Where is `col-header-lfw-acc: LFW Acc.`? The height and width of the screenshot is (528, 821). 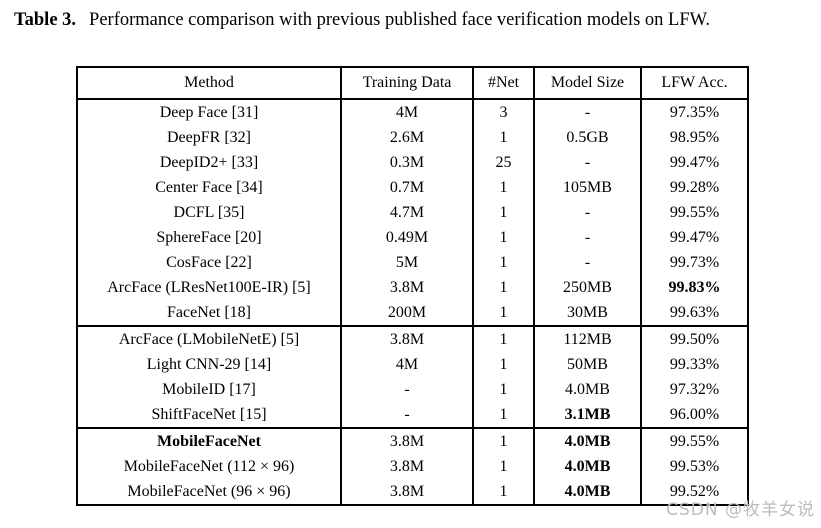
col-header-lfw-acc: LFW Acc. is located at coordinates (694, 83).